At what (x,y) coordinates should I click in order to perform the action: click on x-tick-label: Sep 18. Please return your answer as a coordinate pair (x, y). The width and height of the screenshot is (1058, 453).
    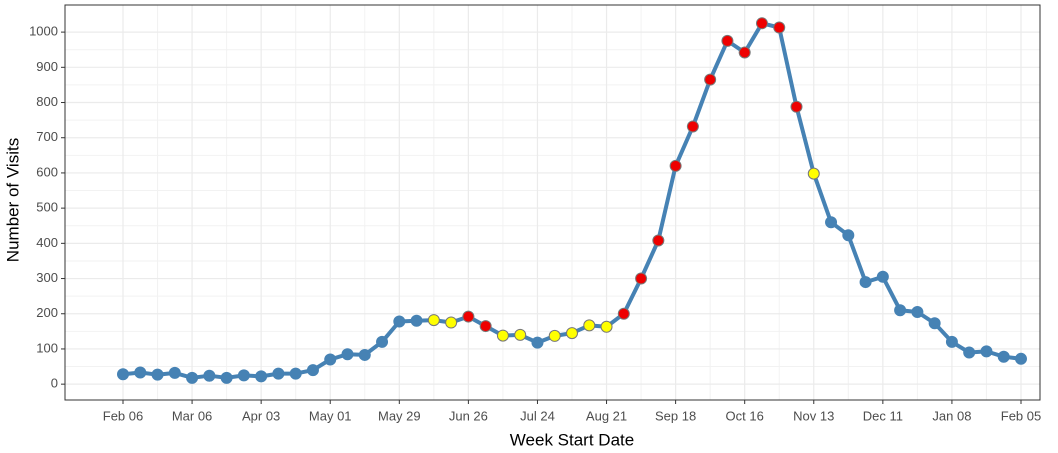
    Looking at the image, I should click on (675, 415).